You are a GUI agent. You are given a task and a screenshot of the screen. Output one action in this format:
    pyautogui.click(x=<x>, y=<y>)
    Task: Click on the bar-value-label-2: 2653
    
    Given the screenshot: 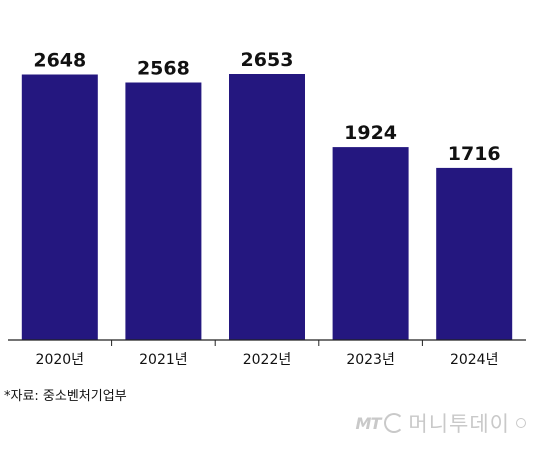 What is the action you would take?
    pyautogui.click(x=267, y=60)
    